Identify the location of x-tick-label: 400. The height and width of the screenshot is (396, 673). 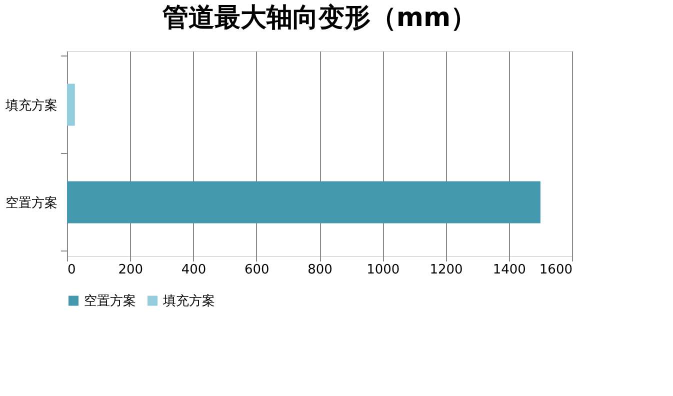
(193, 270).